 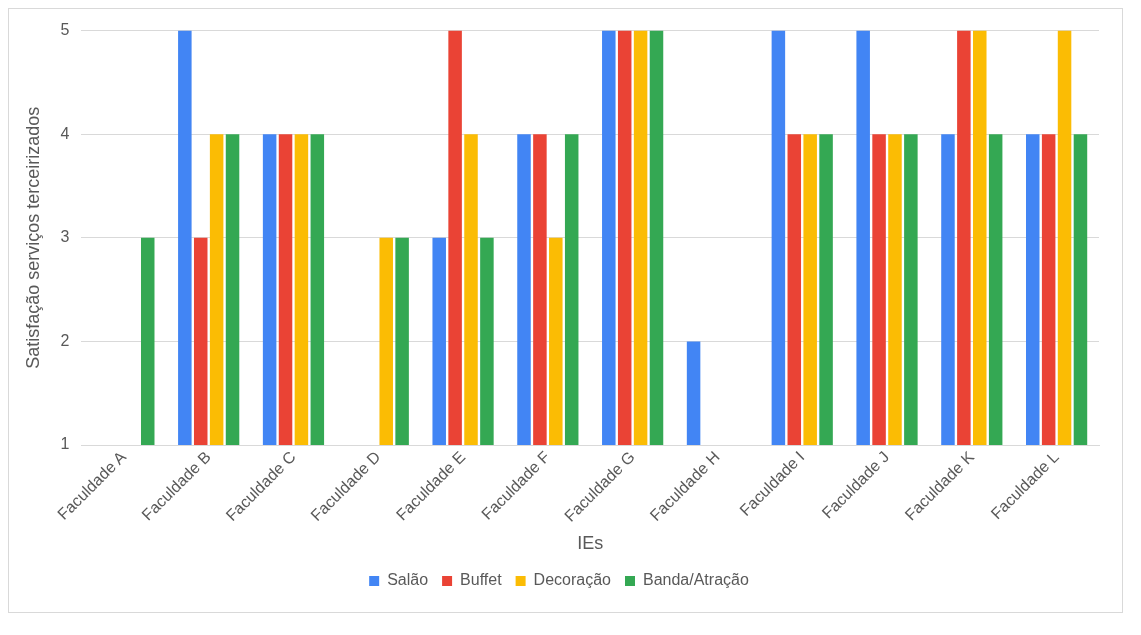 I want to click on y-tick-label: 5, so click(x=65, y=30).